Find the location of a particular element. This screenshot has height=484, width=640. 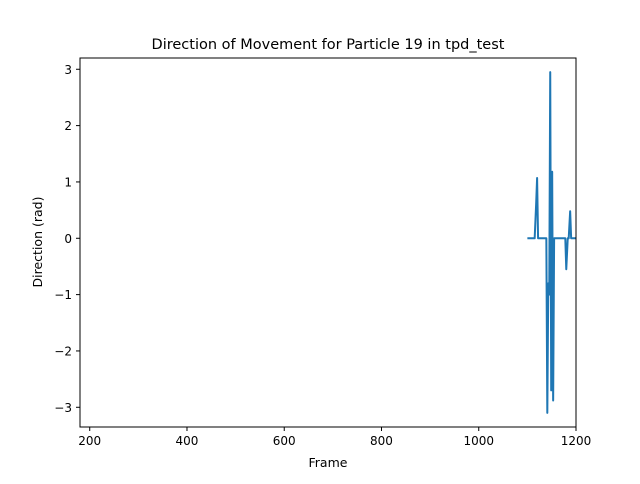

x-tick-label: 1000 is located at coordinates (478, 441).